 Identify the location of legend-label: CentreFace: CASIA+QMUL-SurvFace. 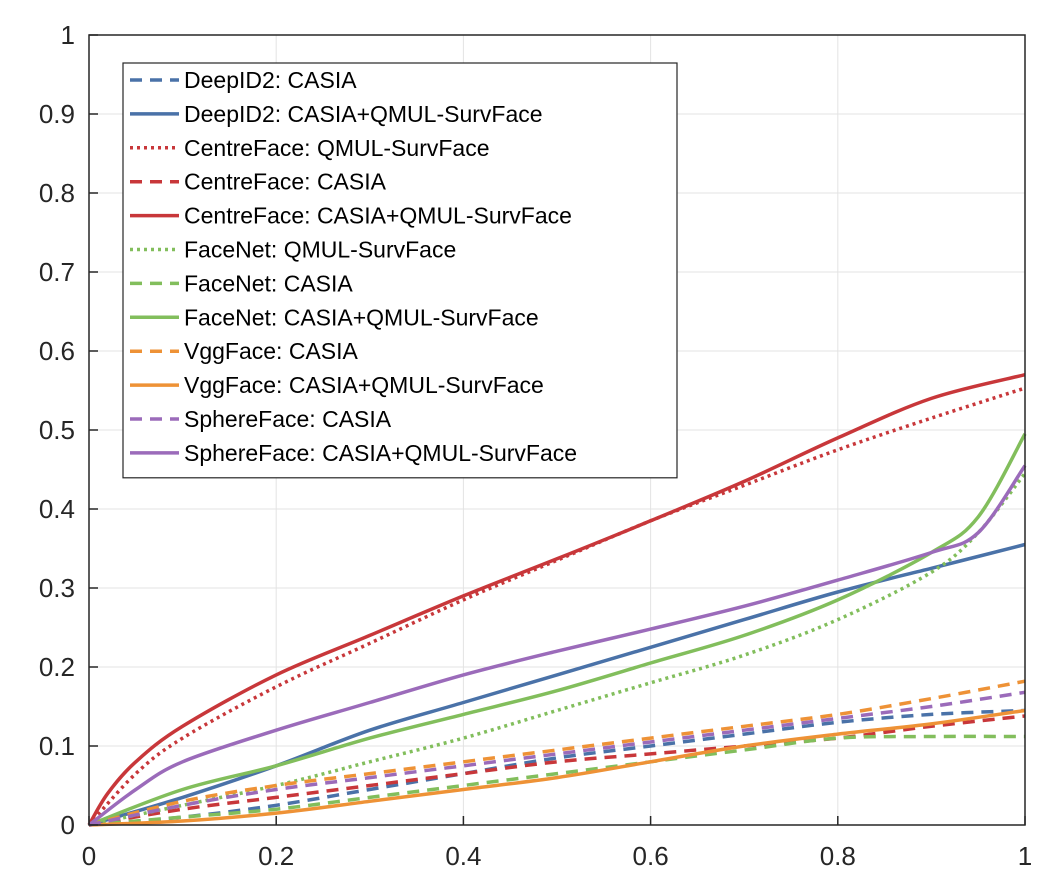
(378, 216).